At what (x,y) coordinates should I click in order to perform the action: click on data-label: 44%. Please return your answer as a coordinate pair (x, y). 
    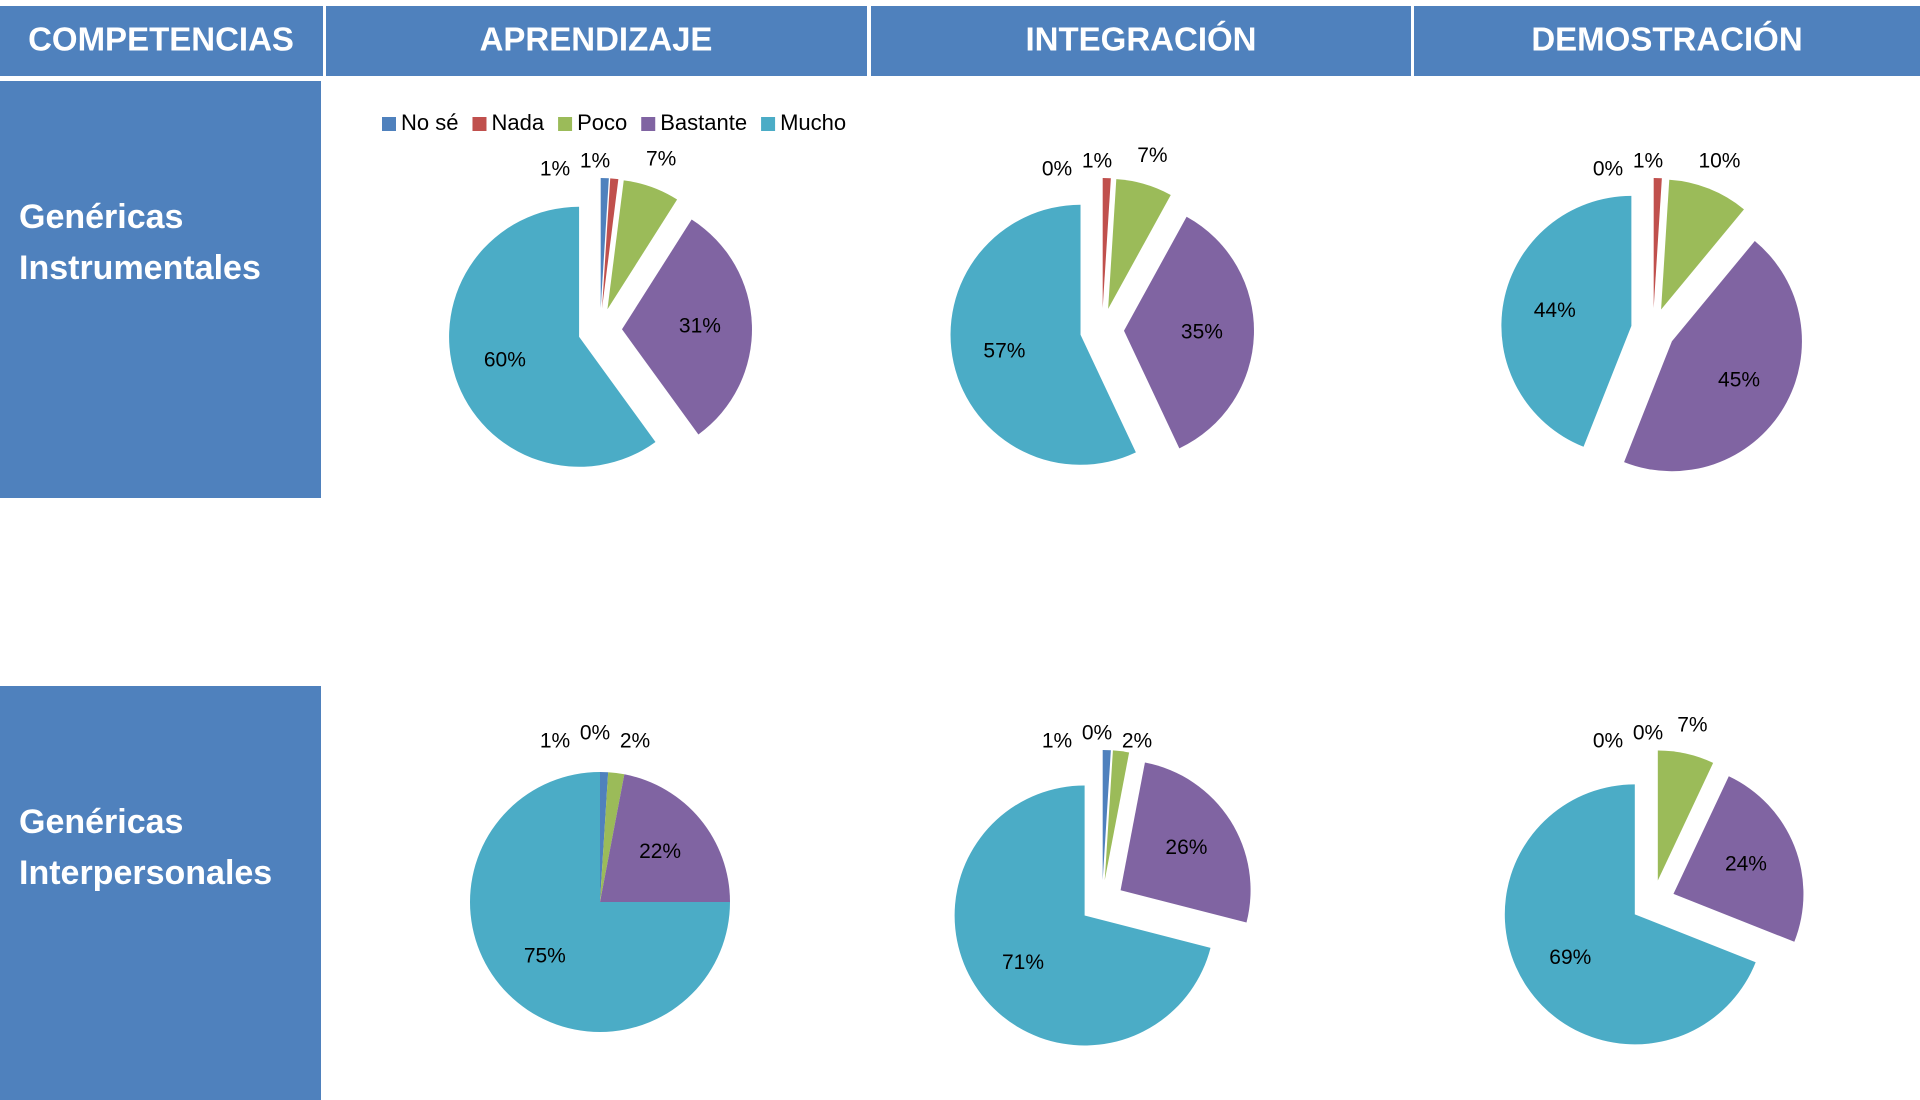
    Looking at the image, I should click on (1555, 310).